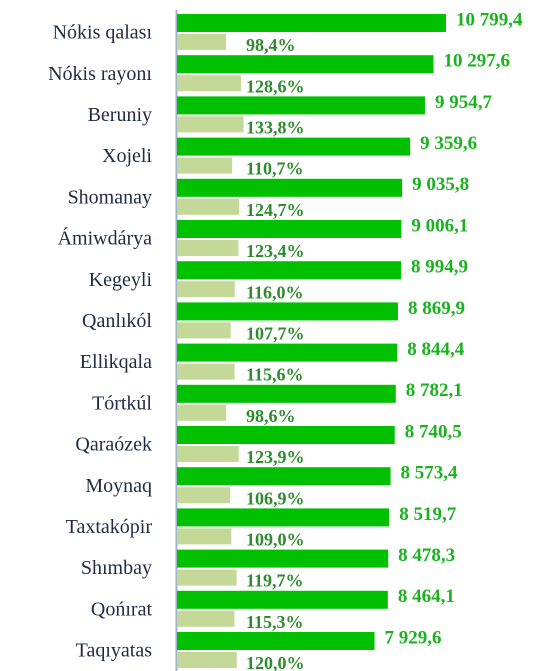 The height and width of the screenshot is (671, 557). I want to click on value-label: 10 297,6, so click(477, 61).